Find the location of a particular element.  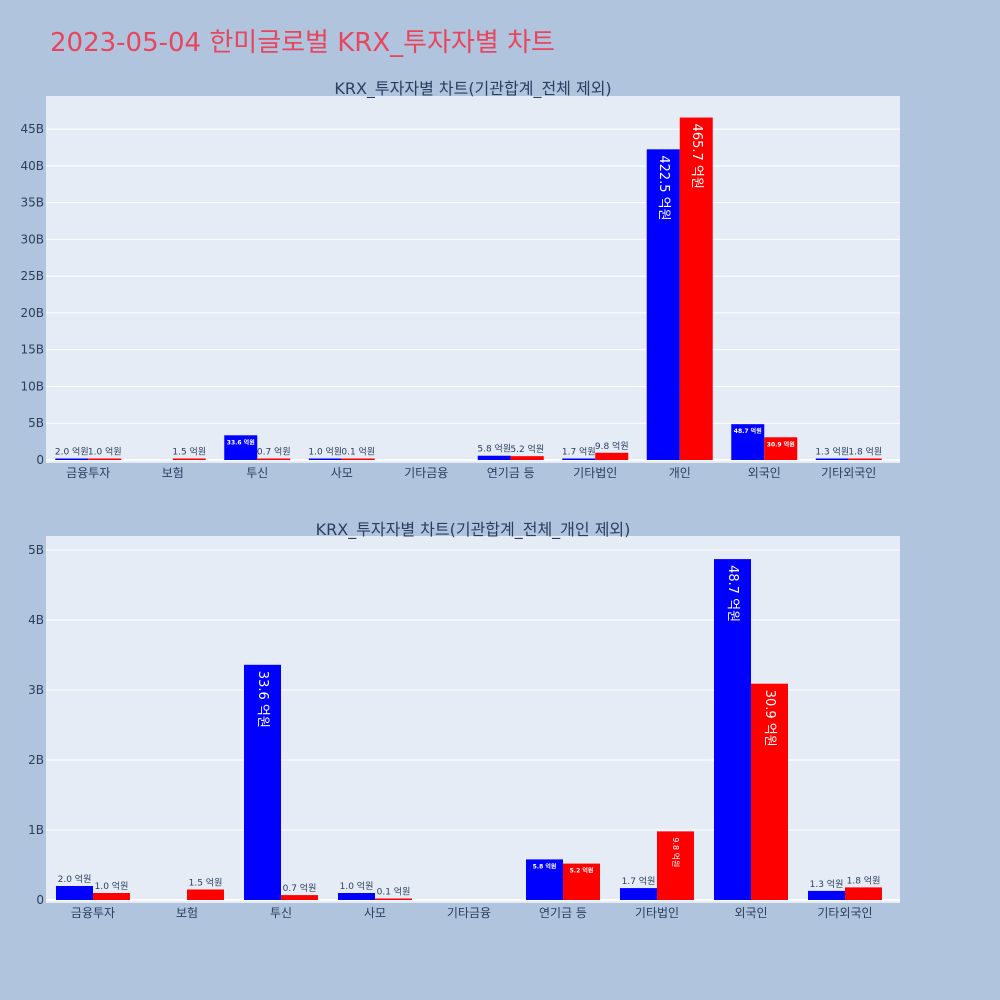

chart1-data-label: 5.2 억원 is located at coordinates (527, 449).